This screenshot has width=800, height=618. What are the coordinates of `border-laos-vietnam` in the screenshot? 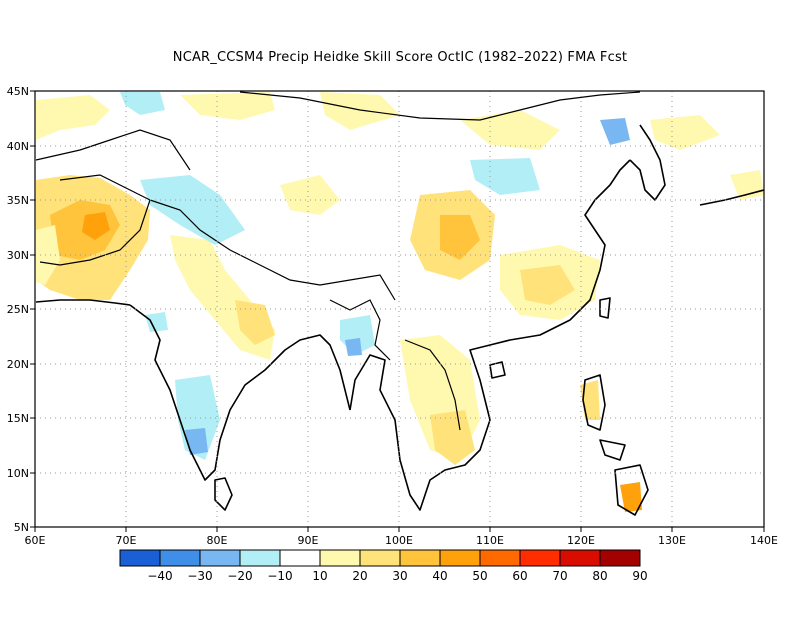 It's located at (432, 385).